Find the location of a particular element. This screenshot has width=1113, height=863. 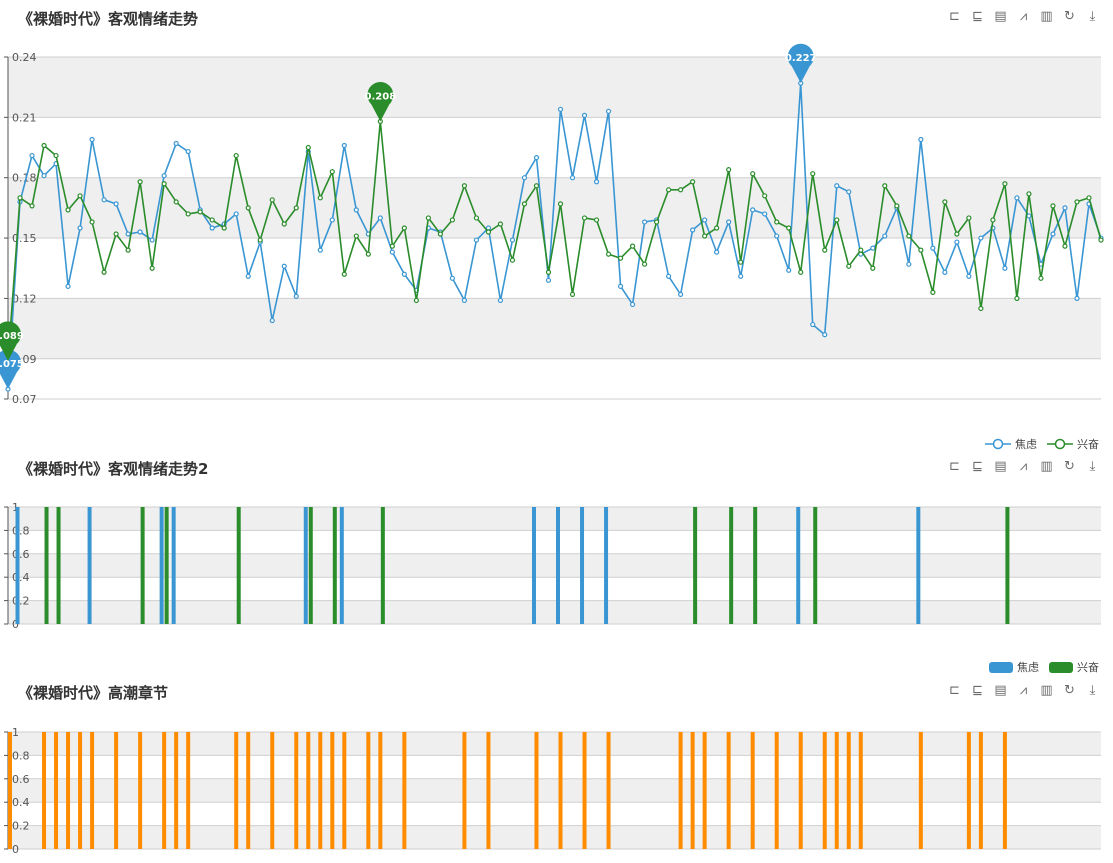

mark-point-label: 0.208 is located at coordinates (381, 96).